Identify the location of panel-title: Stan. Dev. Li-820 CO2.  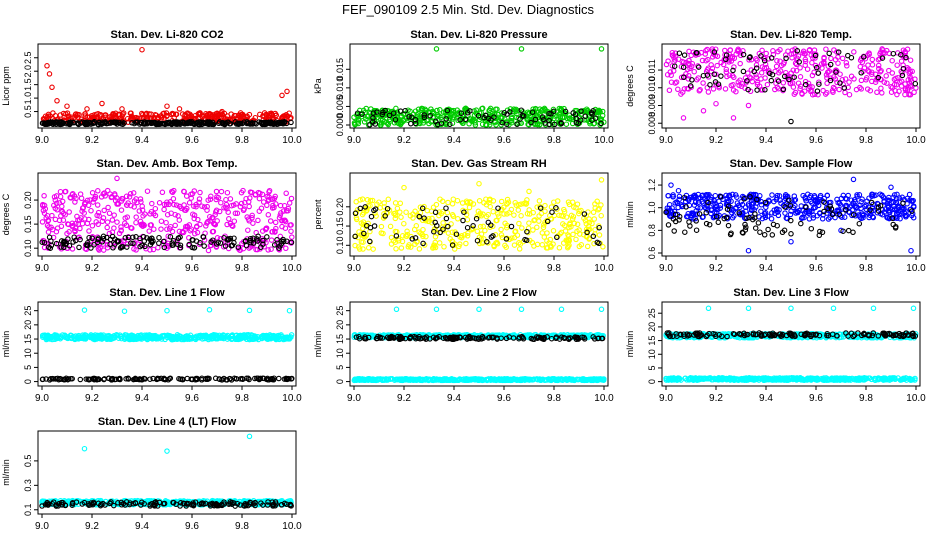
(167, 35).